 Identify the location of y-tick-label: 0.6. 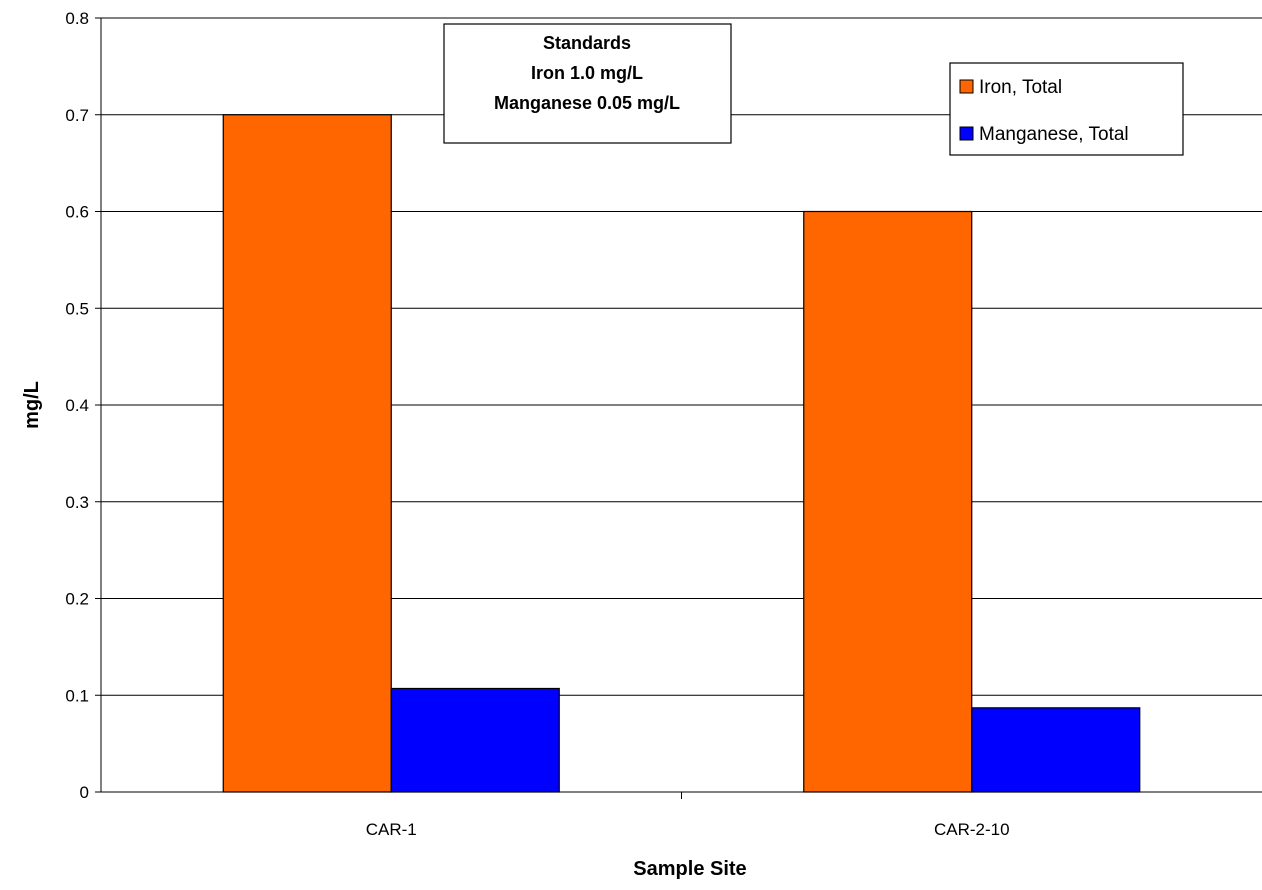
(77, 212).